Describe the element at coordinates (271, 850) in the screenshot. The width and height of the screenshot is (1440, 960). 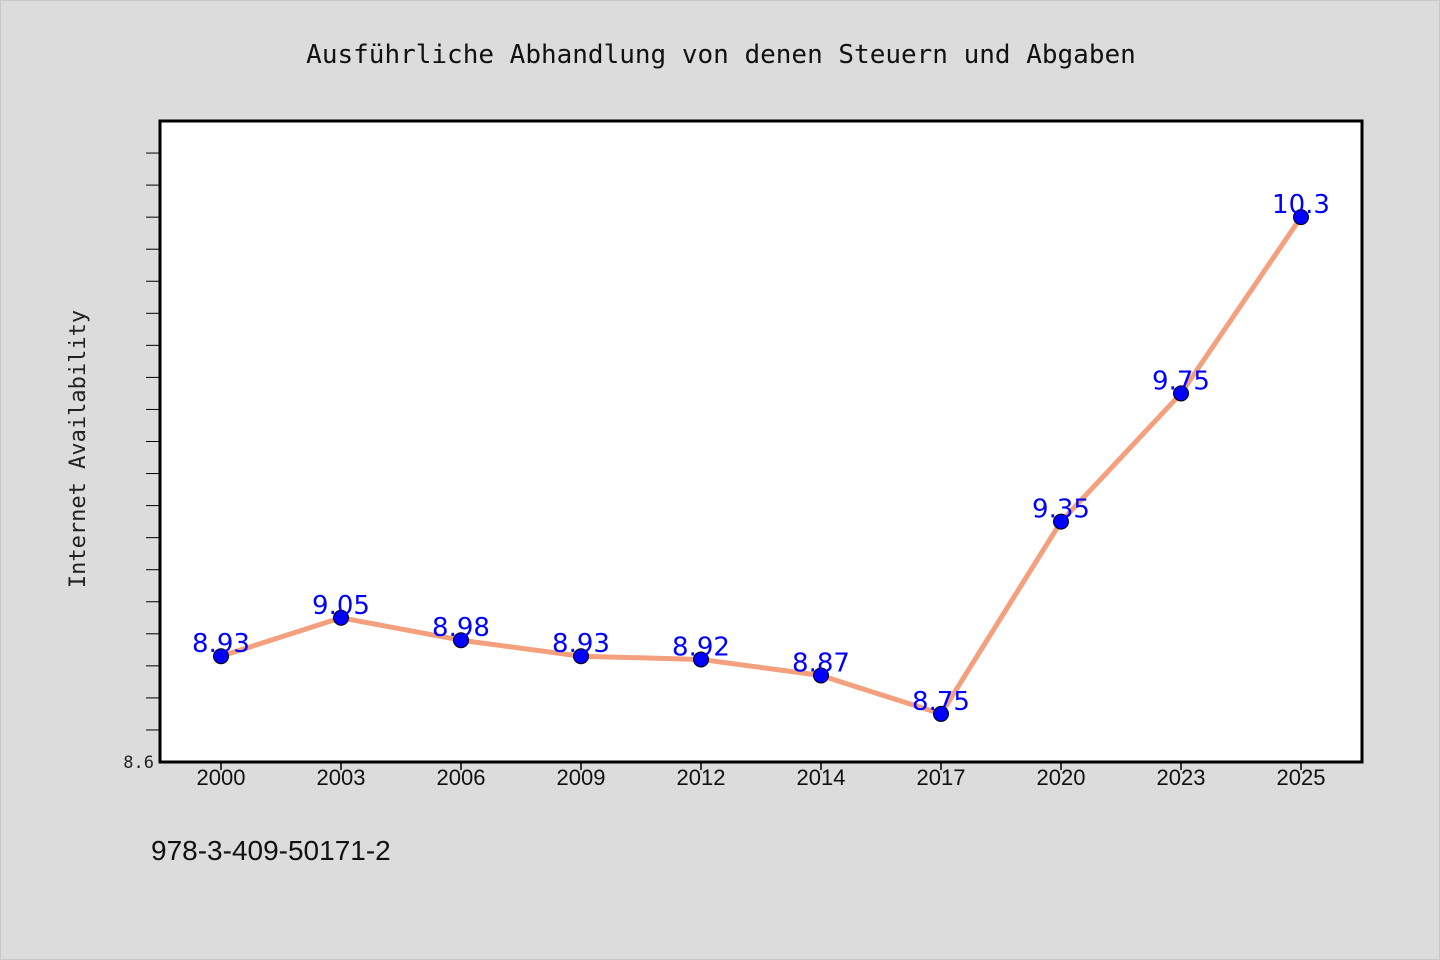
I see `isbn-label: 978-3-409-50171-2` at that location.